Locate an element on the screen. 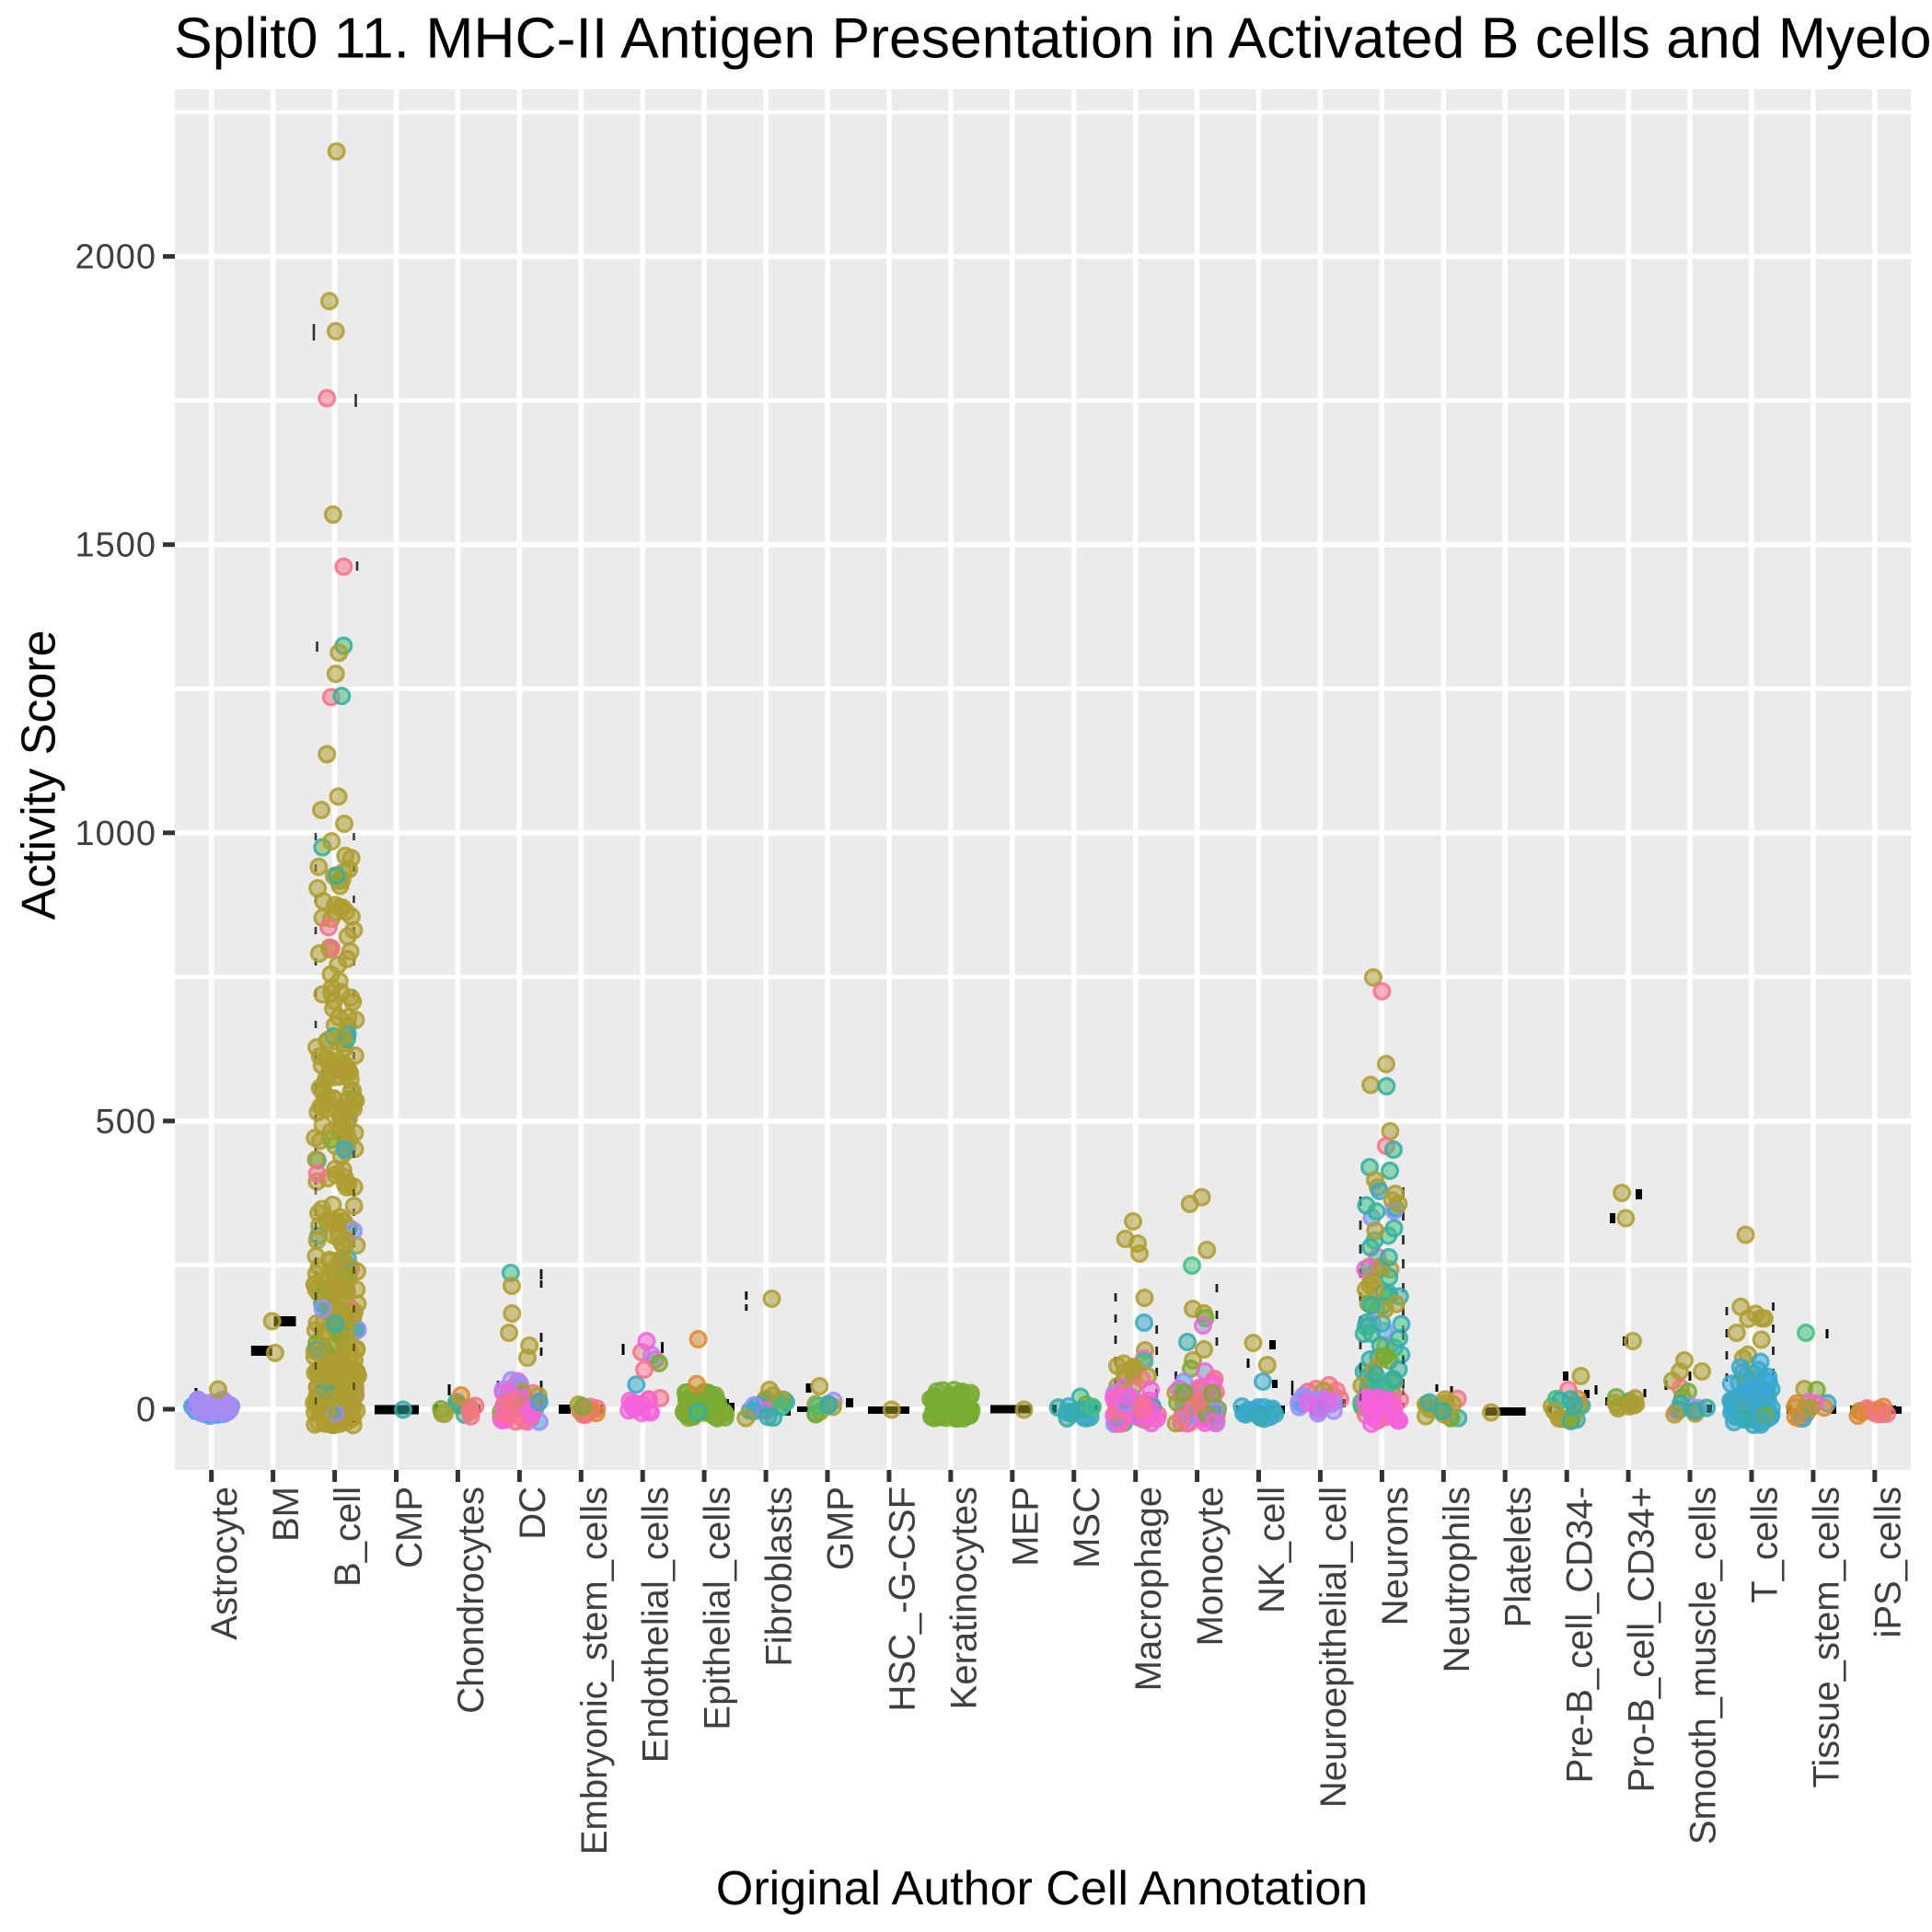  svg-text: Activity Score is located at coordinates (40, 776).